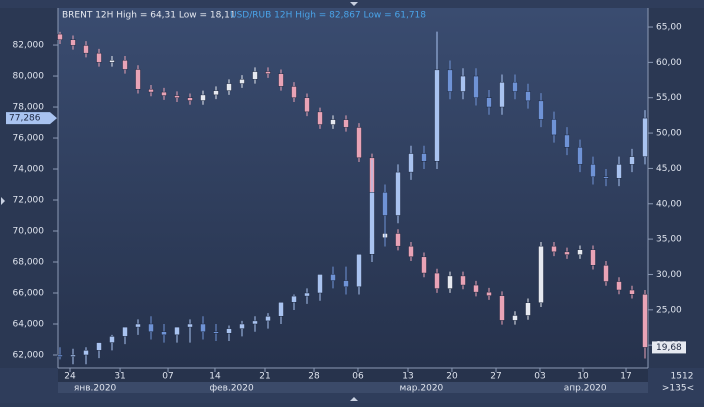 The height and width of the screenshot is (407, 704). I want to click on month-label: янв.2020, so click(95, 389).